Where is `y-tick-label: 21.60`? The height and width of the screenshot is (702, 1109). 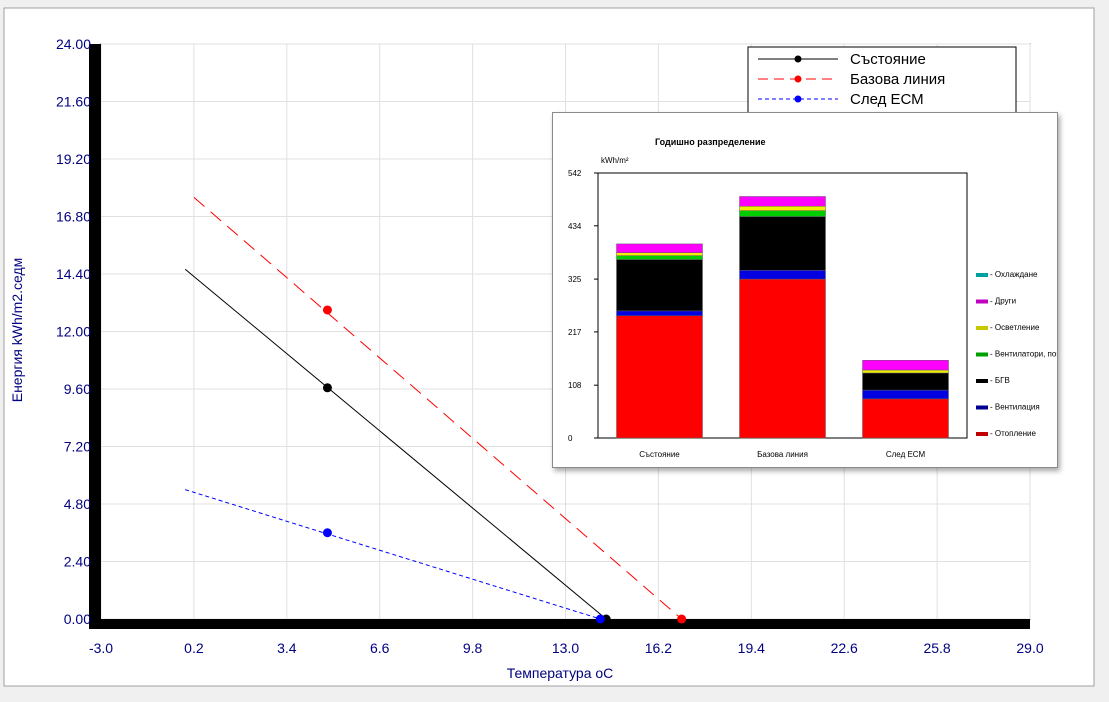 y-tick-label: 21.60 is located at coordinates (73, 102).